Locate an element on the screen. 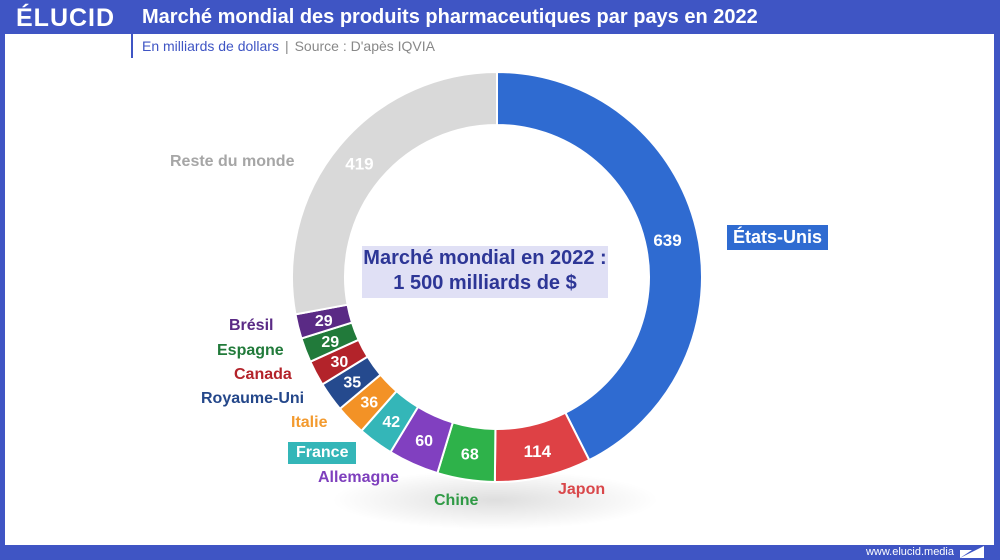 This screenshot has height=560, width=1000. segment-value: 68 is located at coordinates (470, 454).